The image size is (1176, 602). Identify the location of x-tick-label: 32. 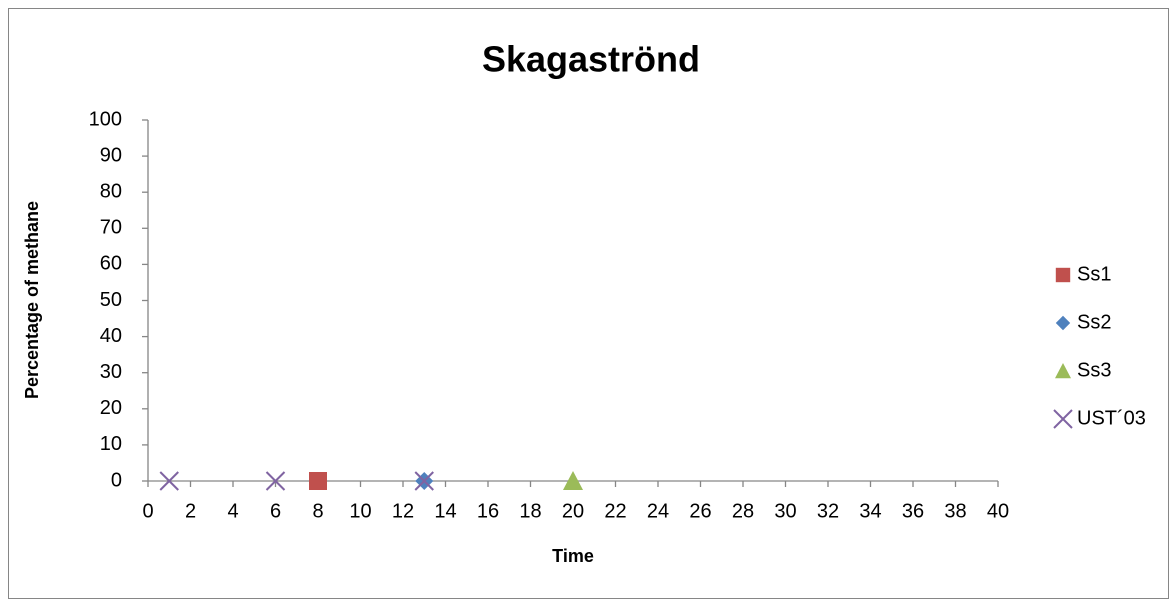
(828, 511).